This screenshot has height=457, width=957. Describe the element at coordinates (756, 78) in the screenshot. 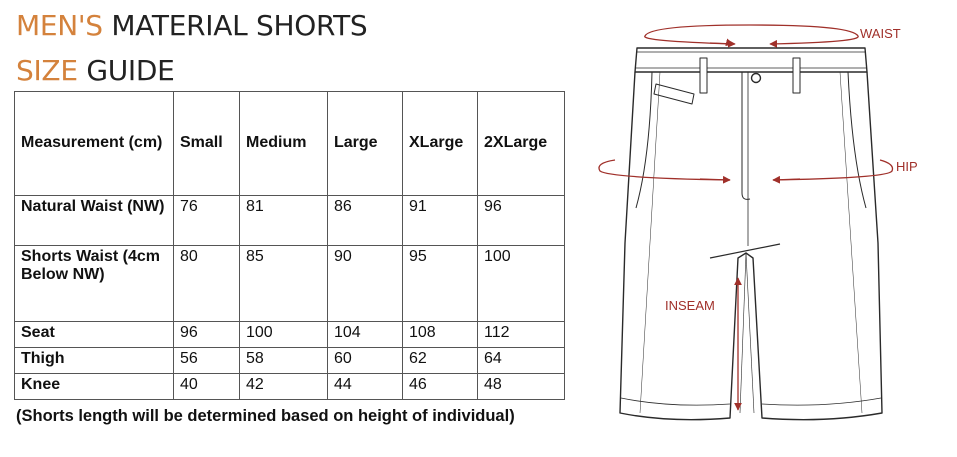

I see `button-icon` at that location.